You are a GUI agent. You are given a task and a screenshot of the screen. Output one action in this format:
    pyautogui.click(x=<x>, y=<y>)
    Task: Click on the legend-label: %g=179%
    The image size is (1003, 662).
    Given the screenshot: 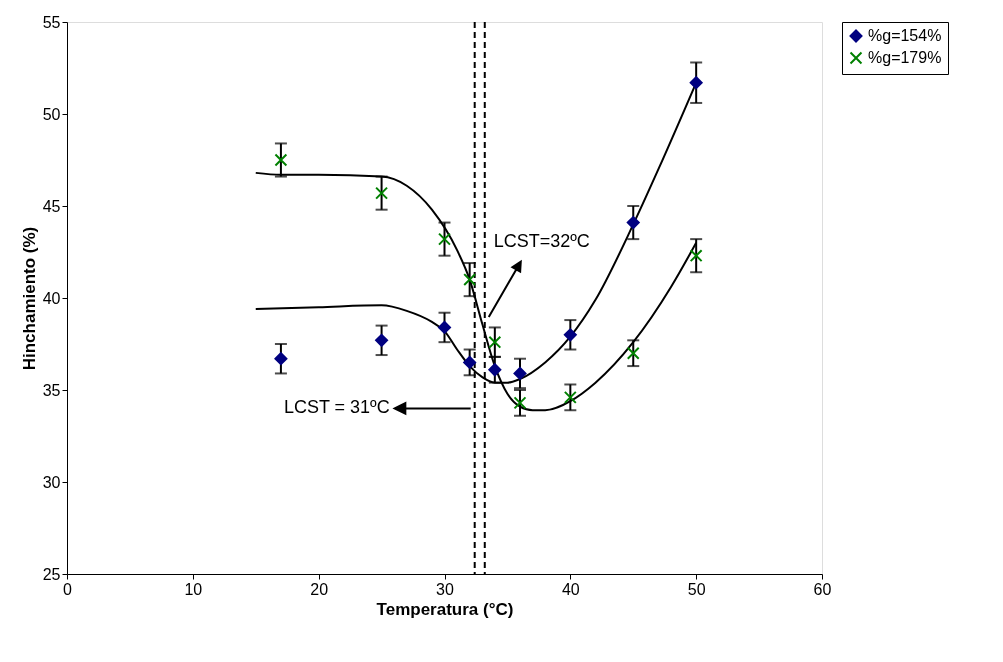 What is the action you would take?
    pyautogui.click(x=905, y=57)
    